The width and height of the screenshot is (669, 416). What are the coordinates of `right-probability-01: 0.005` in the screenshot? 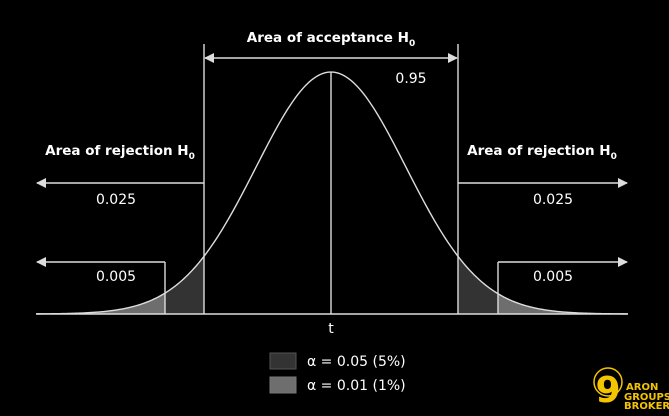 It's located at (553, 277).